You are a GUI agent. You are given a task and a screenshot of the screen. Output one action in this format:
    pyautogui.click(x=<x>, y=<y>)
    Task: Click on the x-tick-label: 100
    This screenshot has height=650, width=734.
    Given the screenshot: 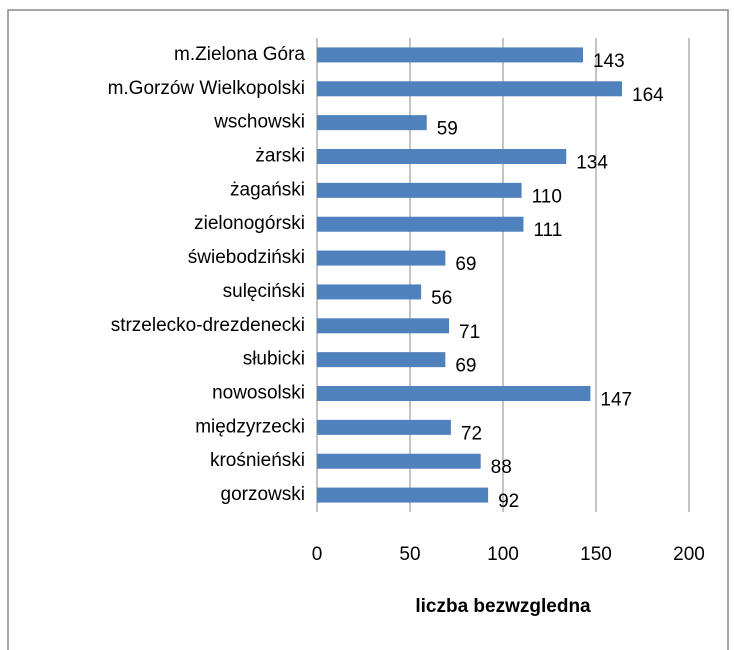 What is the action you would take?
    pyautogui.click(x=503, y=554)
    